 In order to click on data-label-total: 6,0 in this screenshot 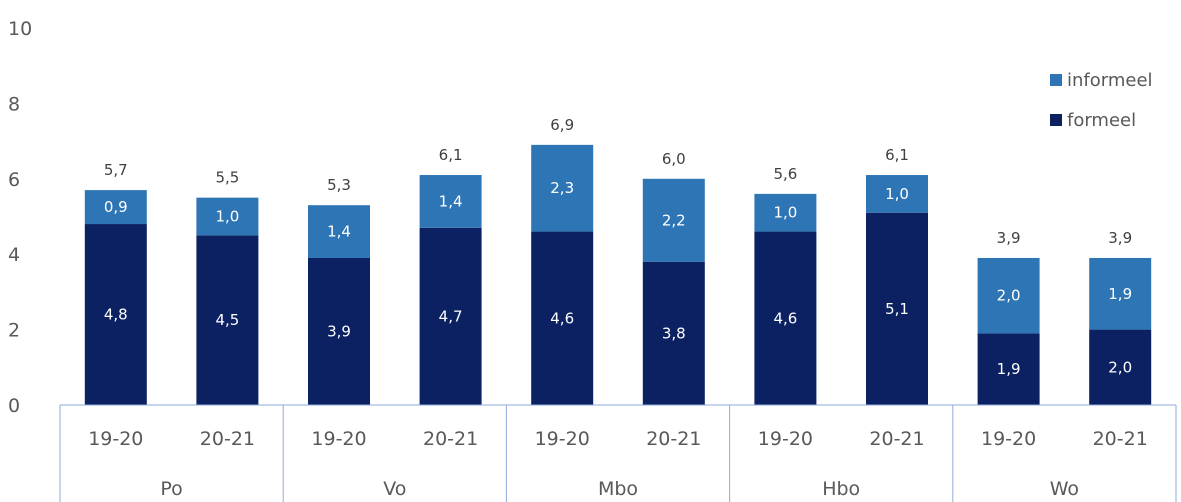, I will do `click(674, 159)`.